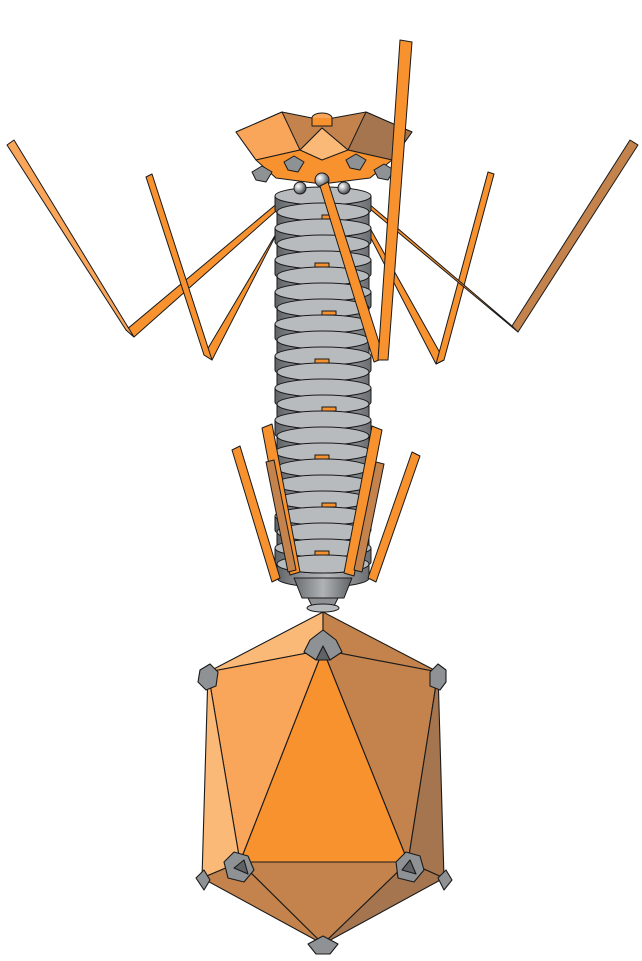  What do you see at coordinates (208, 677) in the screenshot?
I see `capsid-vertex-upper-left` at bounding box center [208, 677].